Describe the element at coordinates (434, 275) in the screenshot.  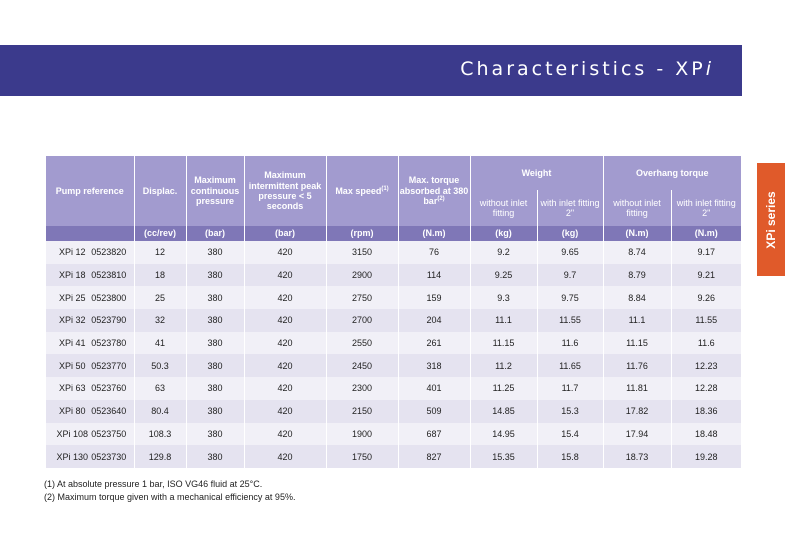
I see `cell-torque: 114` at that location.